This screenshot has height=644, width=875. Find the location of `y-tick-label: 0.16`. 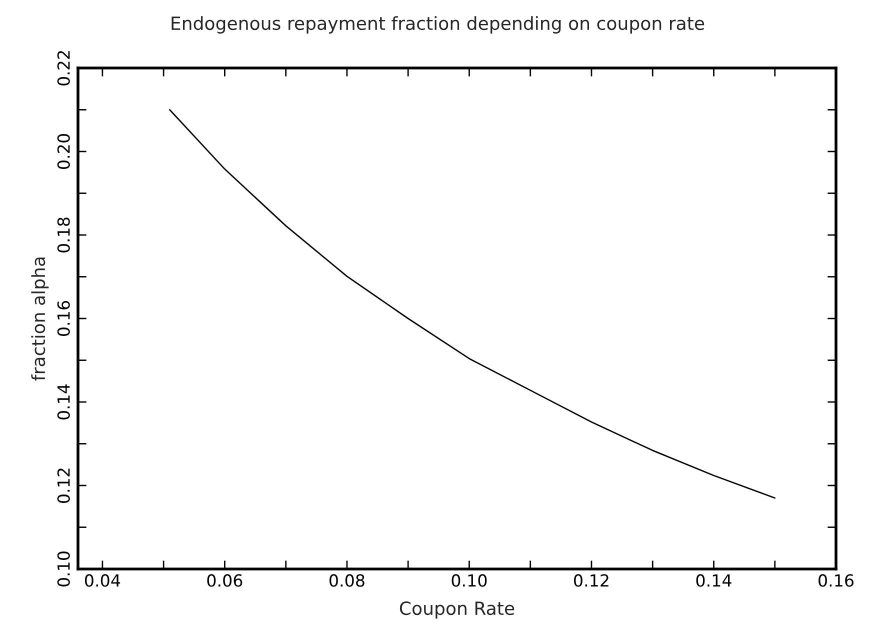

y-tick-label: 0.16 is located at coordinates (63, 318).